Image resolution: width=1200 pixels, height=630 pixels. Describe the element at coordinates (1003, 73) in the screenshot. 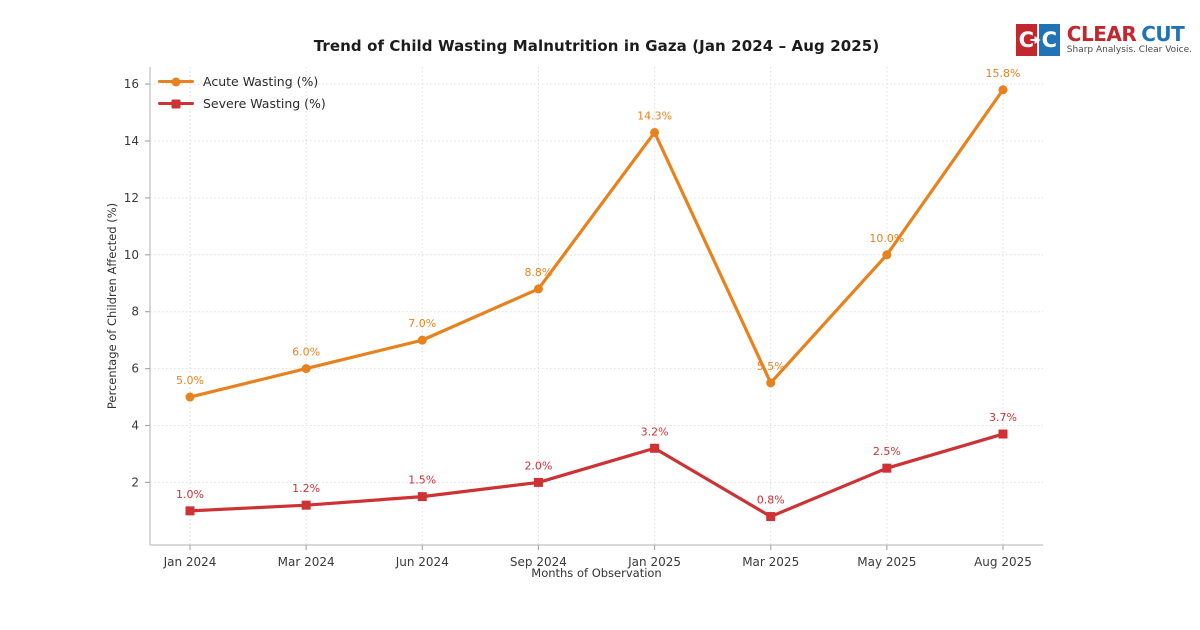

I see `data-point-label: 15.8%` at that location.